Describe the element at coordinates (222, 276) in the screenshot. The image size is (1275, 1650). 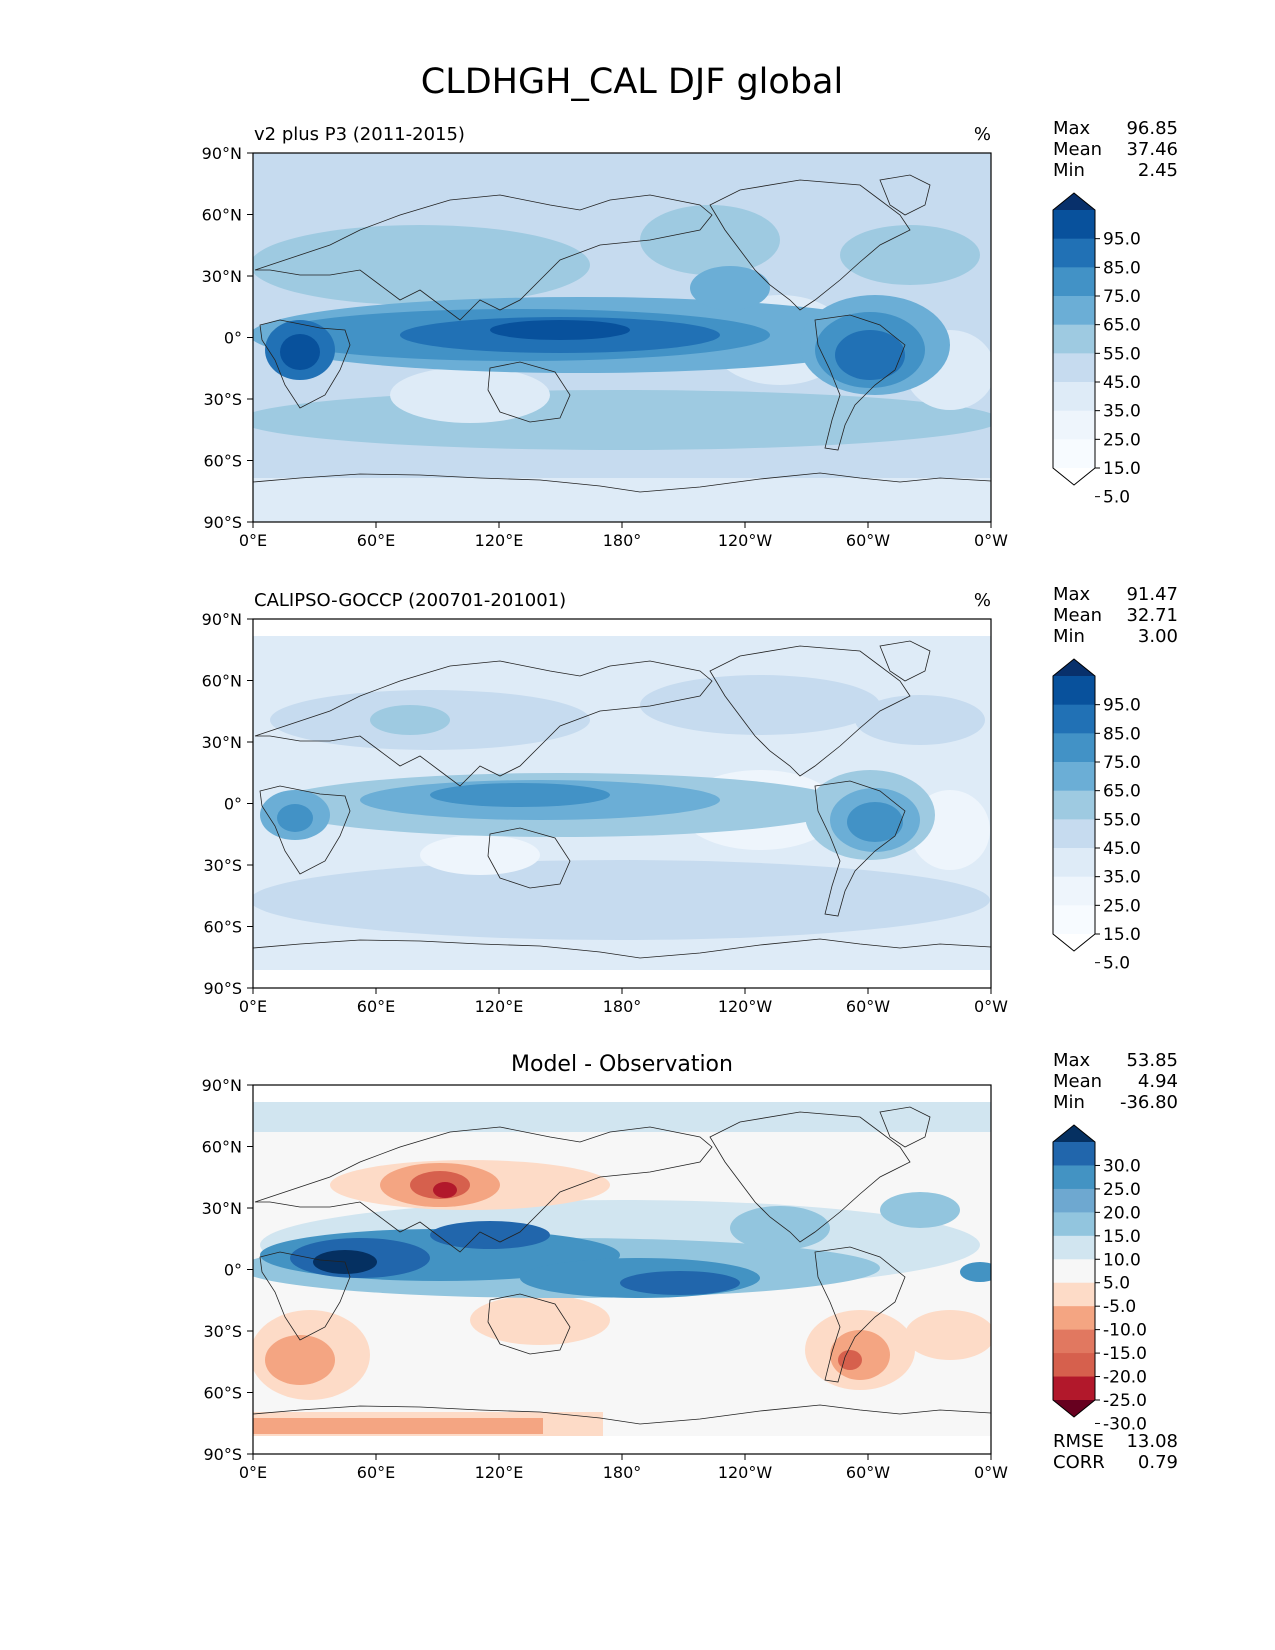
I see `lat-tick-label: 30°N` at that location.